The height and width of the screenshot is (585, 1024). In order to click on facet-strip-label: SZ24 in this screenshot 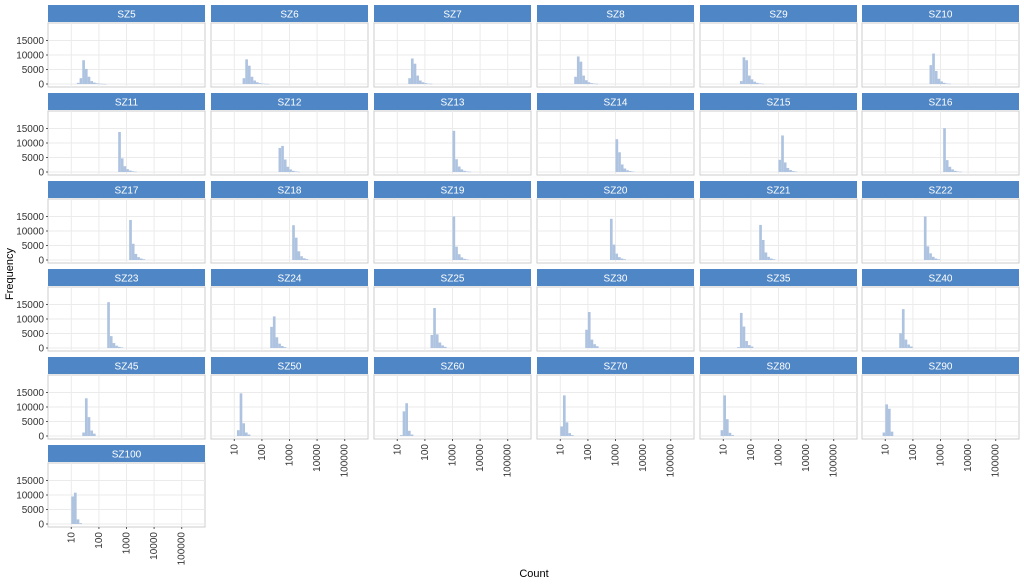, I will do `click(290, 279)`.